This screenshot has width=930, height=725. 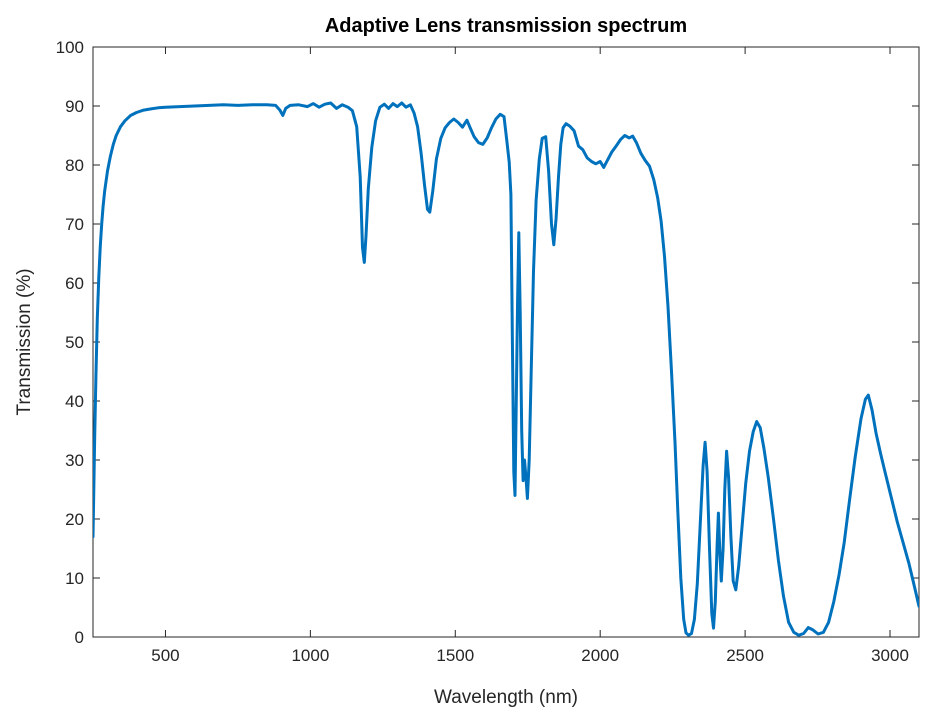 I want to click on y-tick-label: 10, so click(x=74, y=578).